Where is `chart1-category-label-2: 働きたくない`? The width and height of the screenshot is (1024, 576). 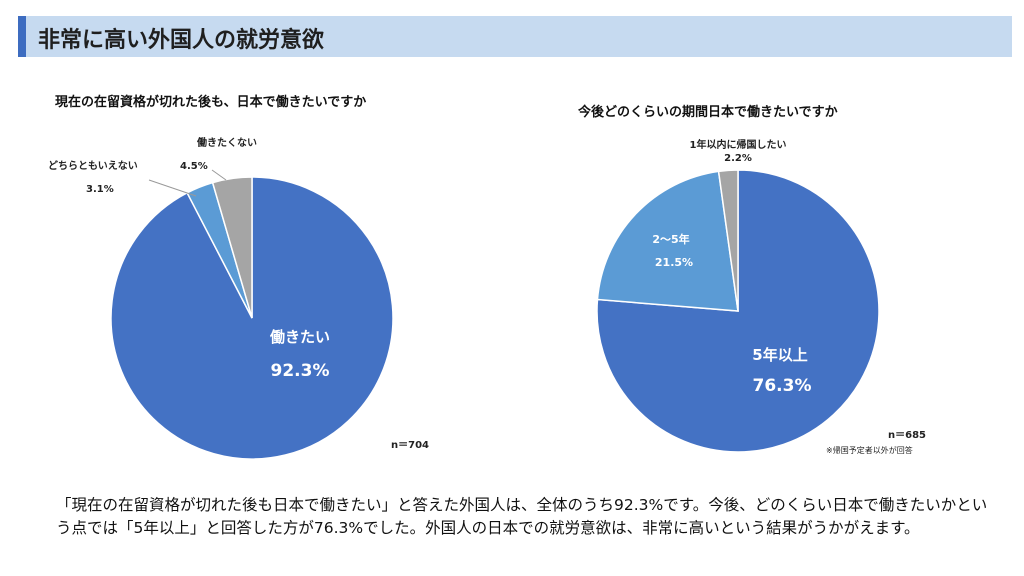
chart1-category-label-2: 働きたくない is located at coordinates (226, 142).